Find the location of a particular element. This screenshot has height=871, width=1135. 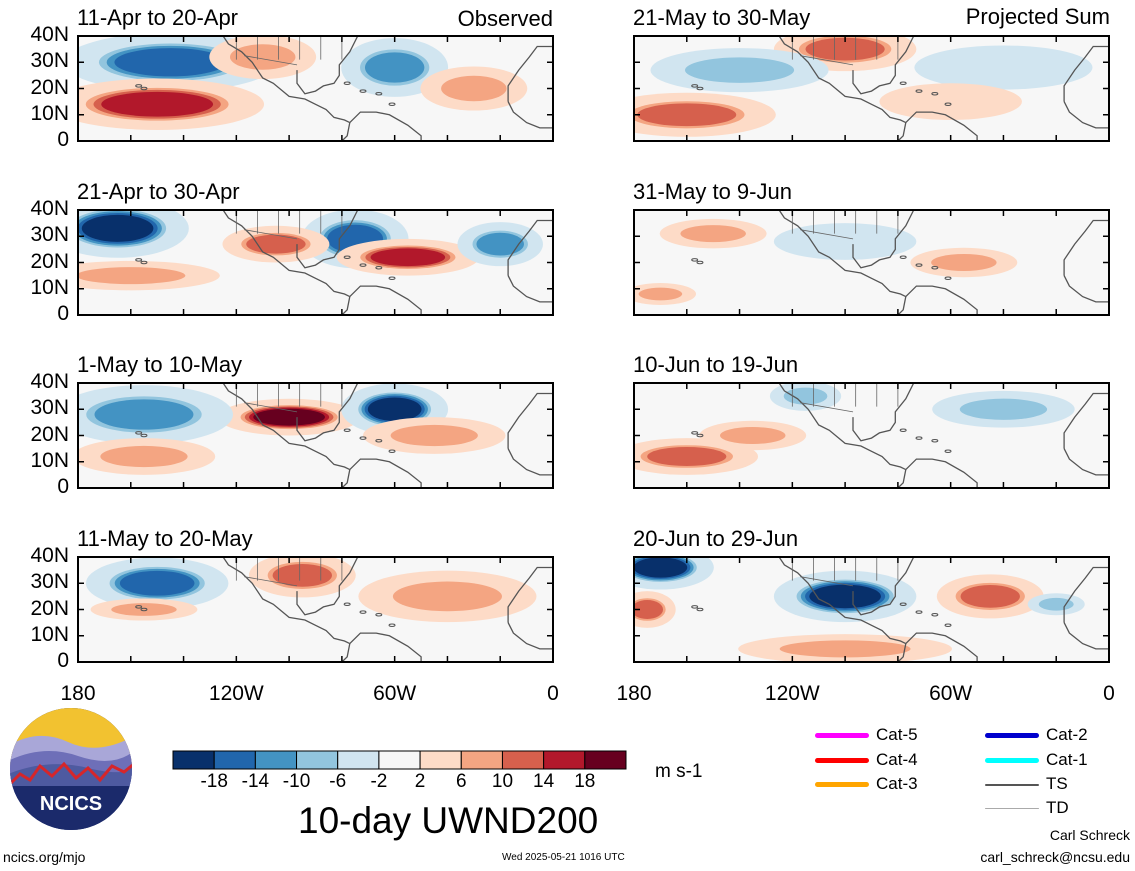

logo-text: NCICS is located at coordinates (71, 804).